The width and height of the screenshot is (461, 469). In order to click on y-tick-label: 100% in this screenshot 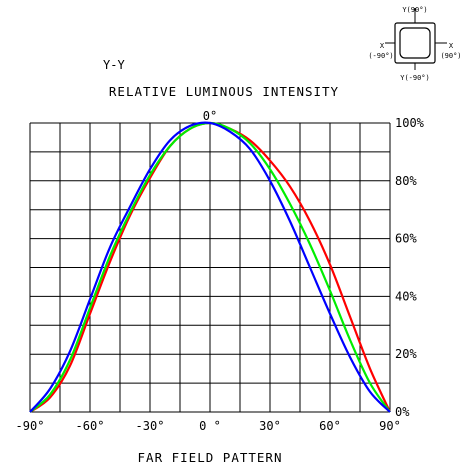, I will do `click(410, 123)`.